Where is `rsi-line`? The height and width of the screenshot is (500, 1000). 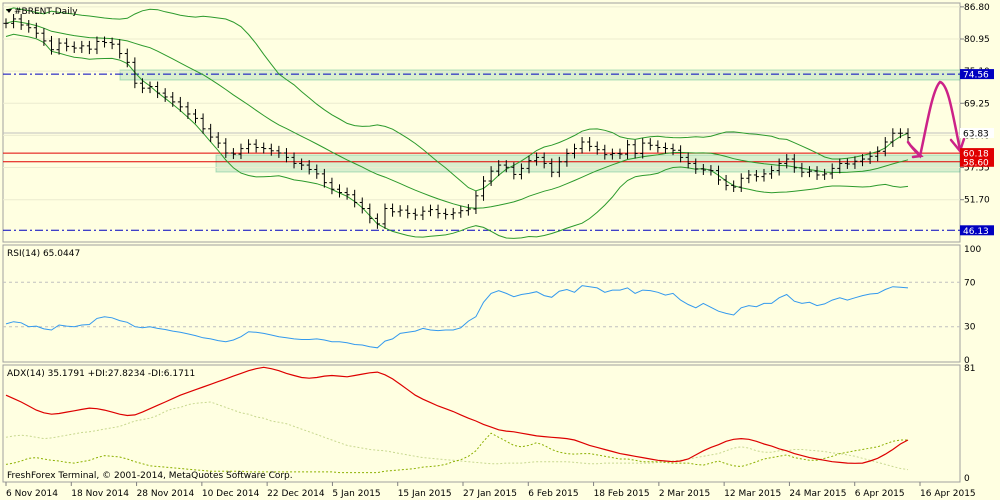
rsi-line is located at coordinates (457, 317).